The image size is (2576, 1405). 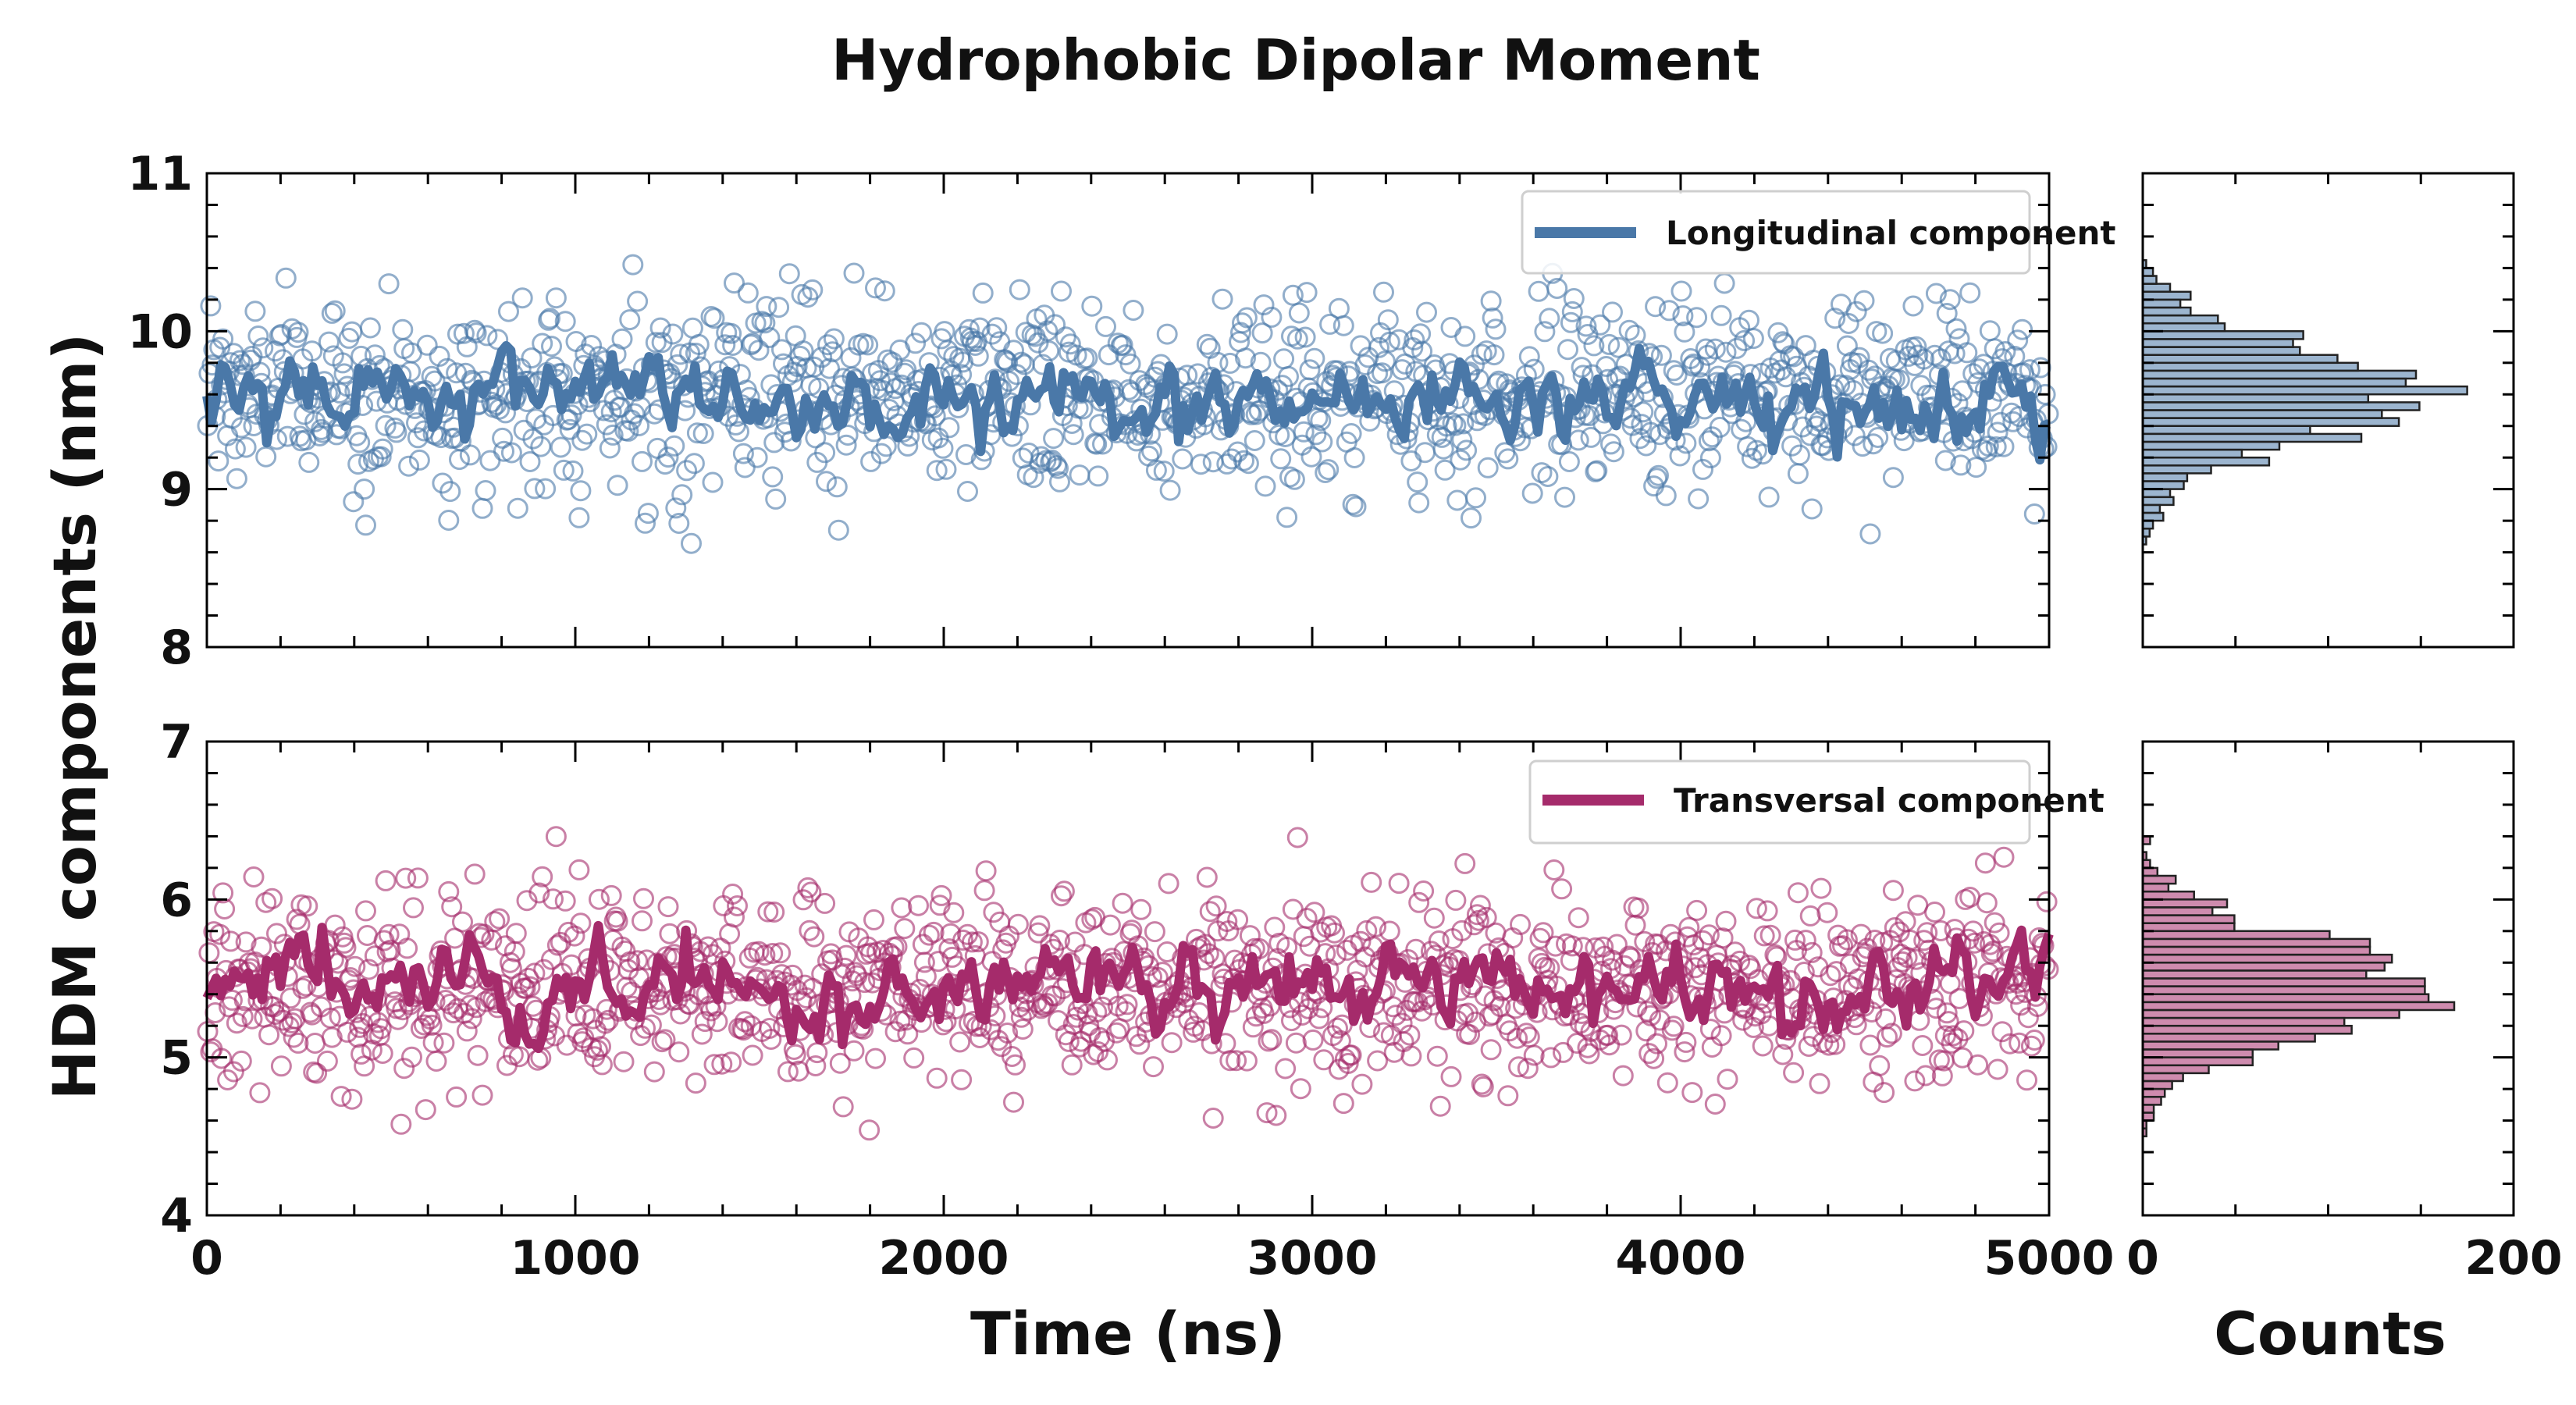 I want to click on longitudinal-running-mean-line, so click(x=1126, y=403).